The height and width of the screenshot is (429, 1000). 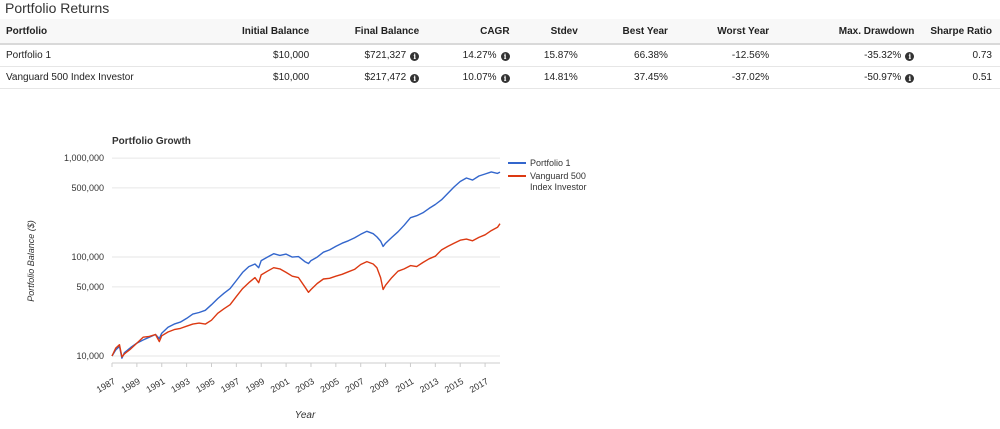 I want to click on x-axis-label: Year, so click(x=305, y=415).